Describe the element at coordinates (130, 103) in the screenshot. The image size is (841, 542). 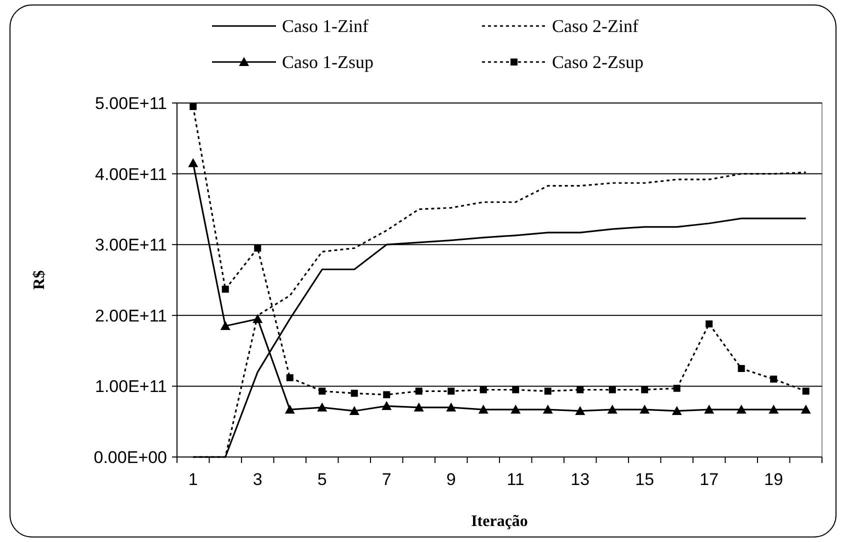
I see `y-tick-label: 5.00E+11` at that location.